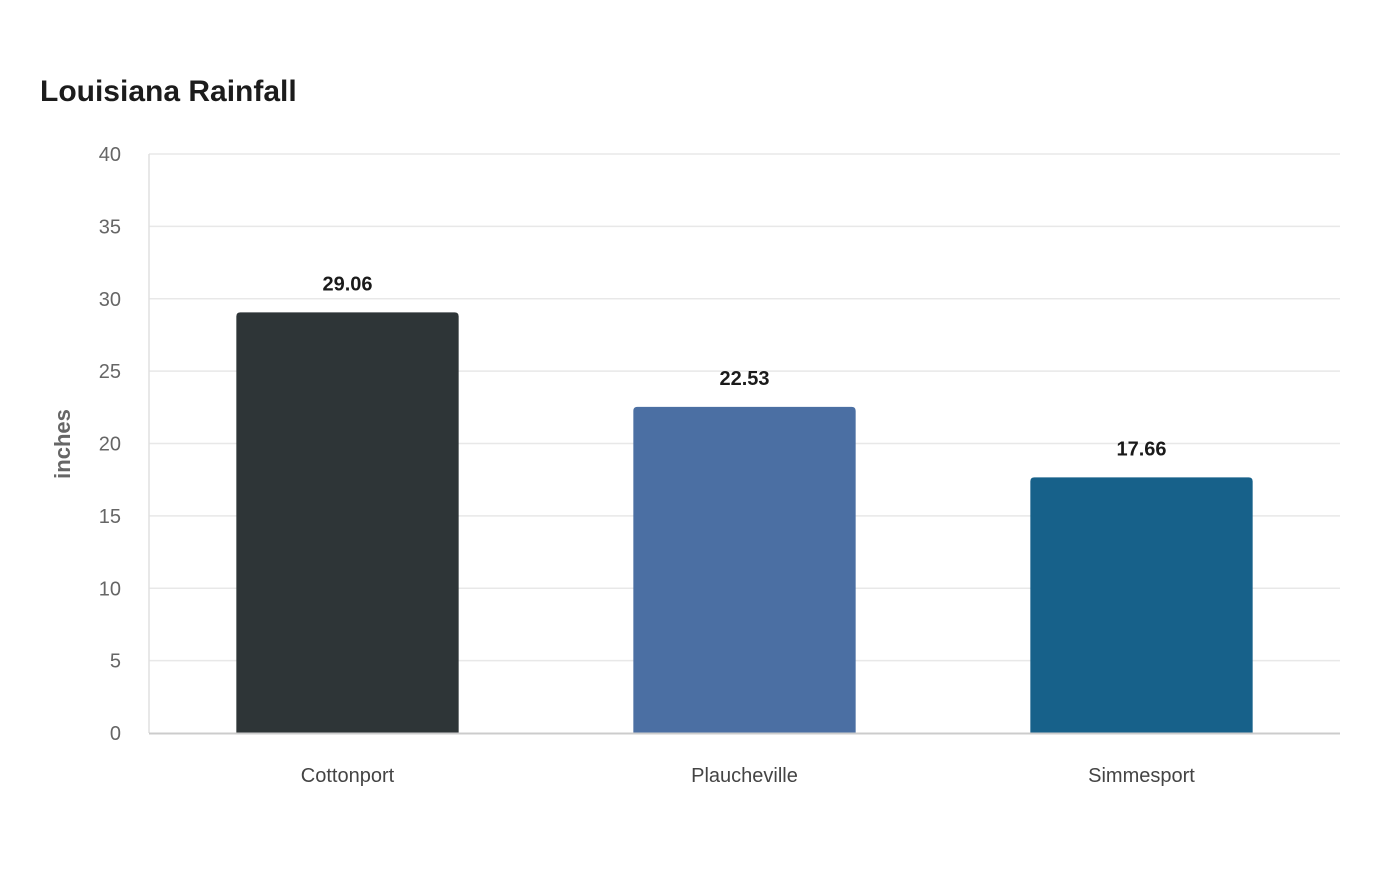 The height and width of the screenshot is (880, 1400). What do you see at coordinates (744, 379) in the screenshot?
I see `value-label: 22.53` at bounding box center [744, 379].